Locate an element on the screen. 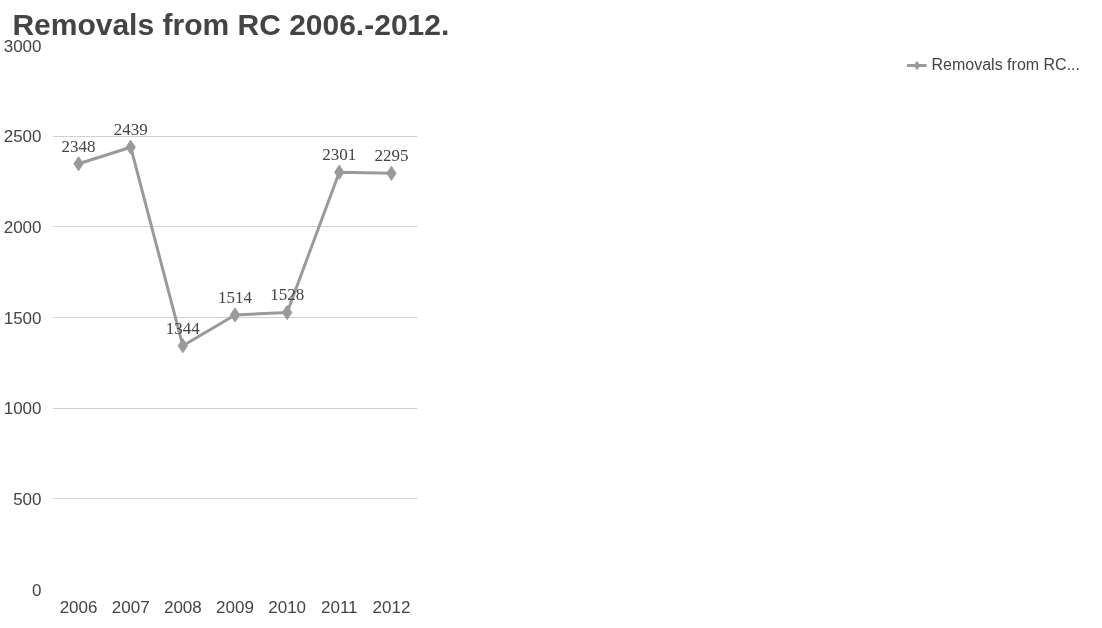 Image resolution: width=1102 pixels, height=628 pixels. x-tick-label: 2012 is located at coordinates (391, 607).